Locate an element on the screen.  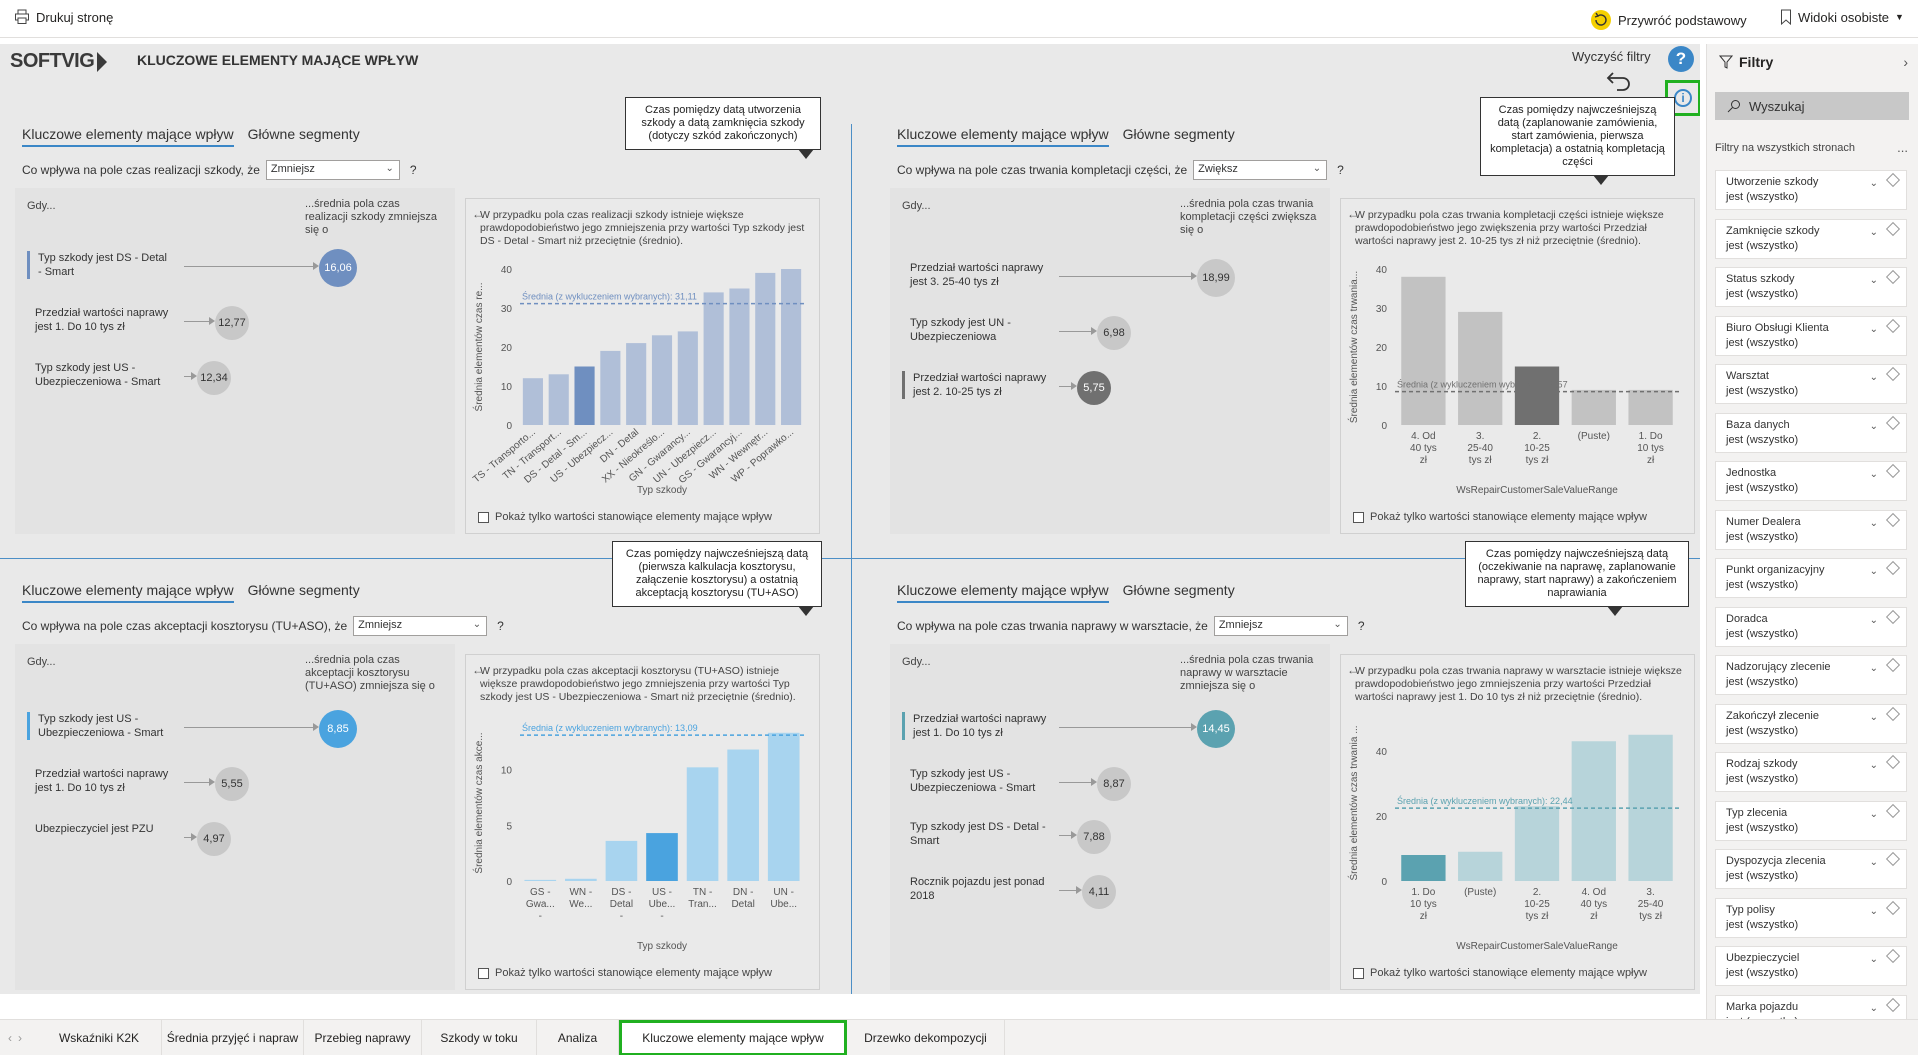
page-tab: Kluczowe elementy mające wpływ is located at coordinates (733, 1037).